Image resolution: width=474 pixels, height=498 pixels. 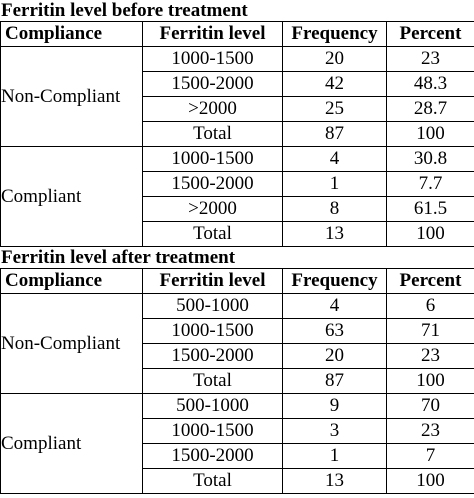 I want to click on cell-percent: 7.7, so click(x=430, y=184).